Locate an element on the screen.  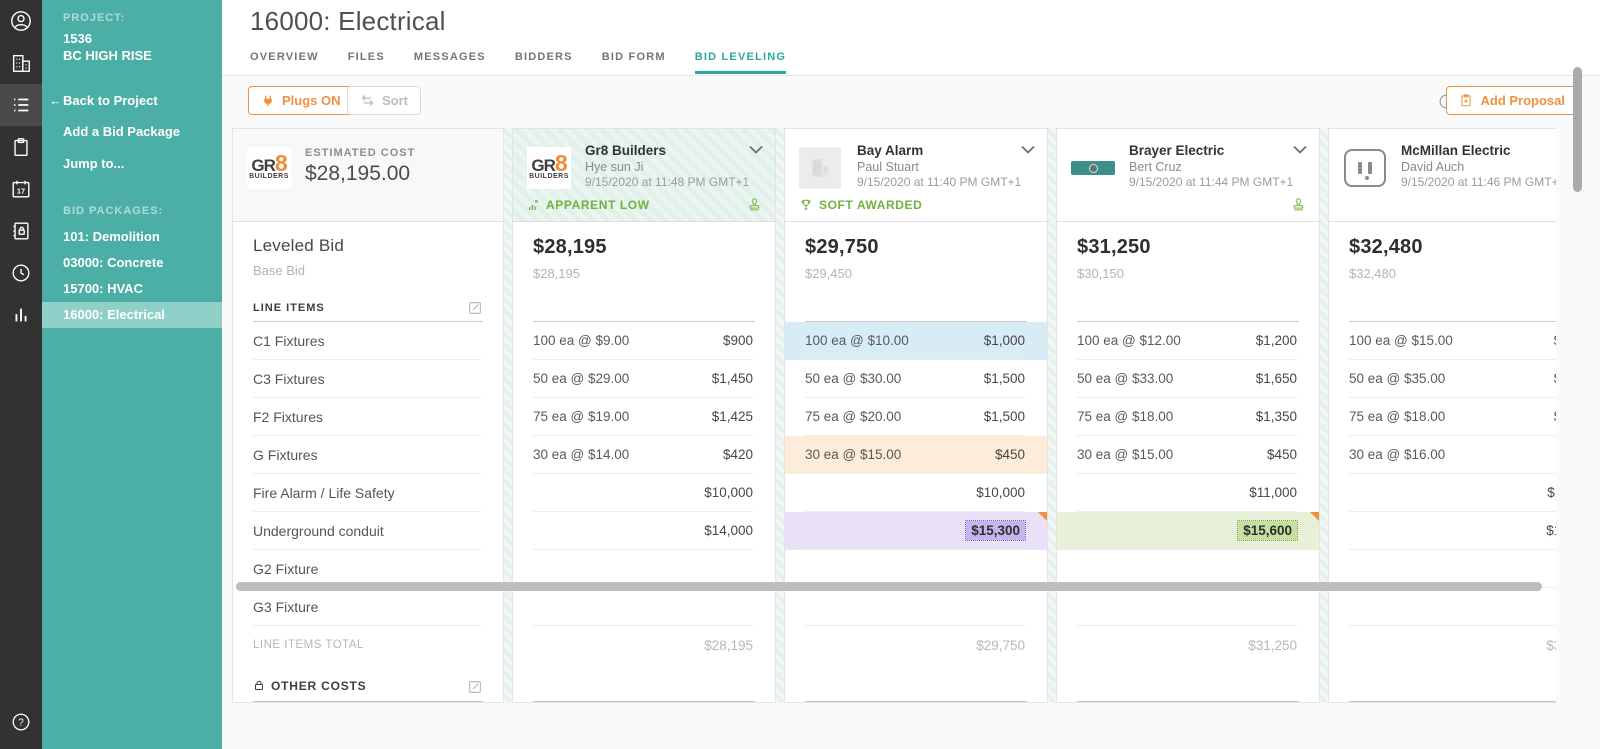
line-item-row: Underground conduit is located at coordinates (368, 531).